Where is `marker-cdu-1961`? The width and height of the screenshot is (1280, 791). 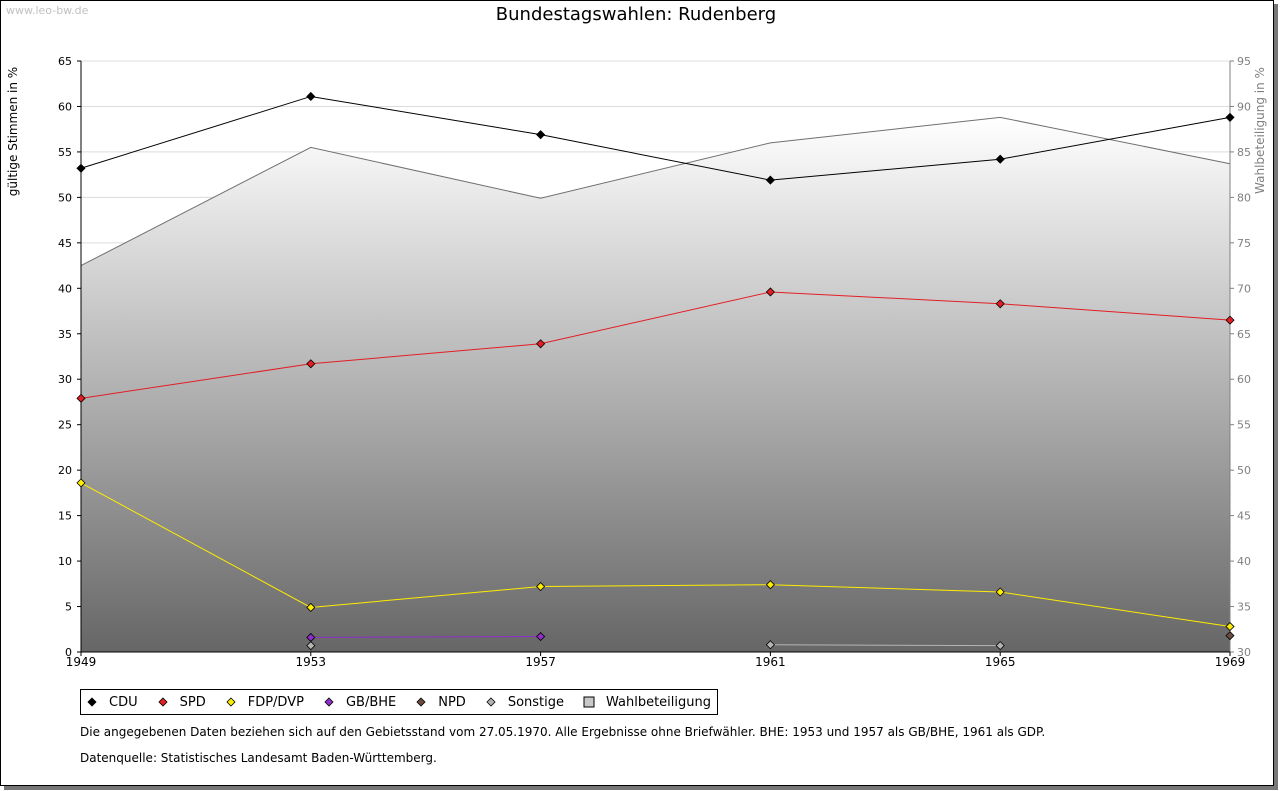 marker-cdu-1961 is located at coordinates (770, 180).